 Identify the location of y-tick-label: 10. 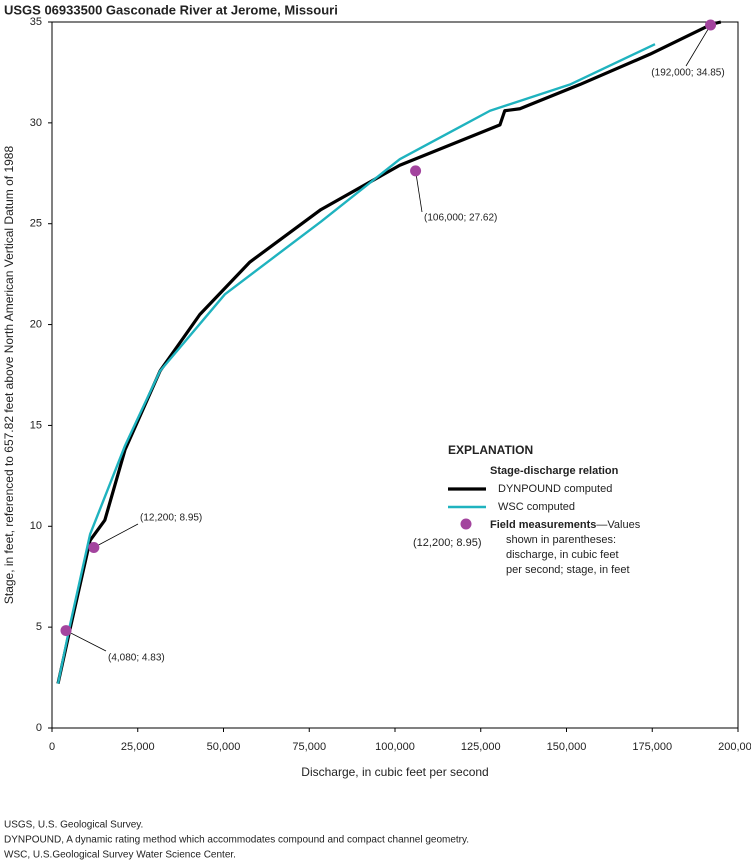
(36, 526).